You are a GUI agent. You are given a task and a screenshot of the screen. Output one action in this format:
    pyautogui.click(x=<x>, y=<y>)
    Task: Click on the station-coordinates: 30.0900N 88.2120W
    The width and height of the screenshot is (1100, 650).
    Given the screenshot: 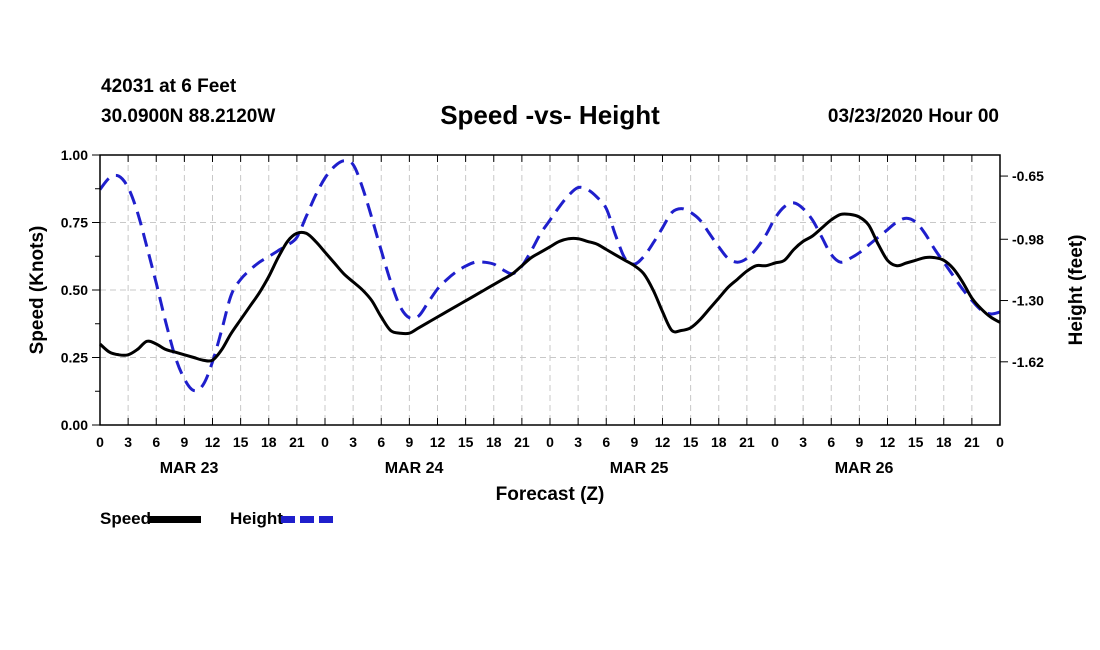 What is the action you would take?
    pyautogui.click(x=188, y=116)
    